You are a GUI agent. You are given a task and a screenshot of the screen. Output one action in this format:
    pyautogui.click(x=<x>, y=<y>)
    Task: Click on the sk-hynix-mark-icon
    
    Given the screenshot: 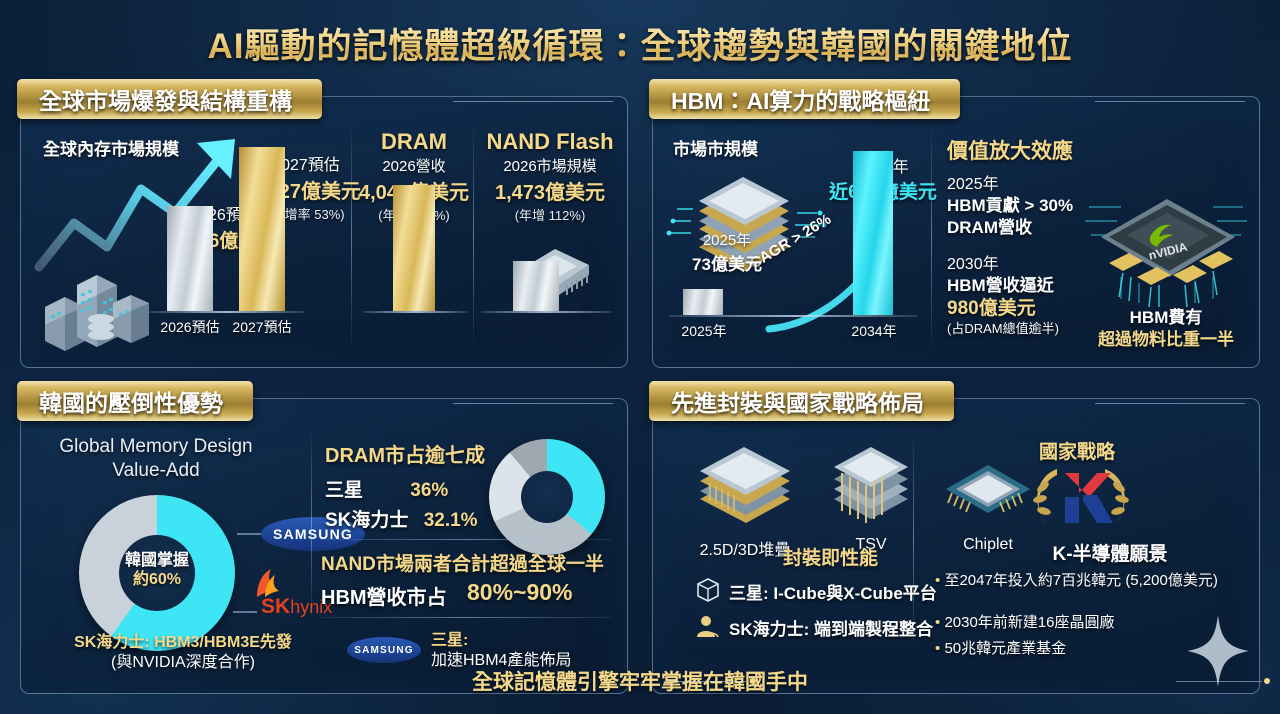 What is the action you would take?
    pyautogui.click(x=268, y=583)
    